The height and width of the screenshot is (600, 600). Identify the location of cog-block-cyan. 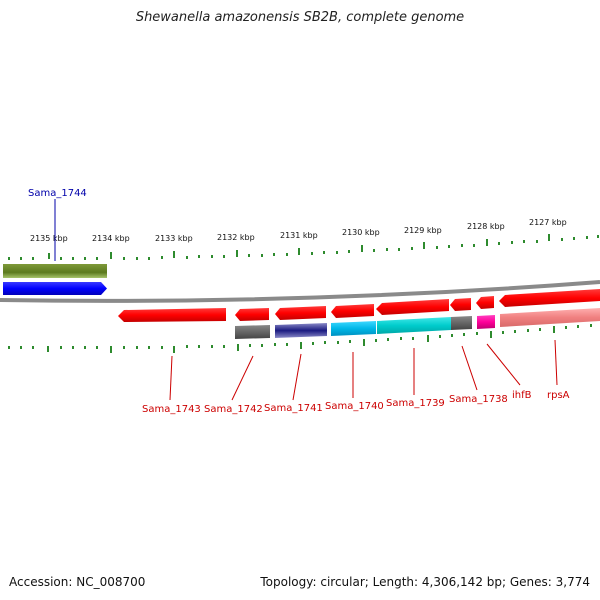
(353, 328).